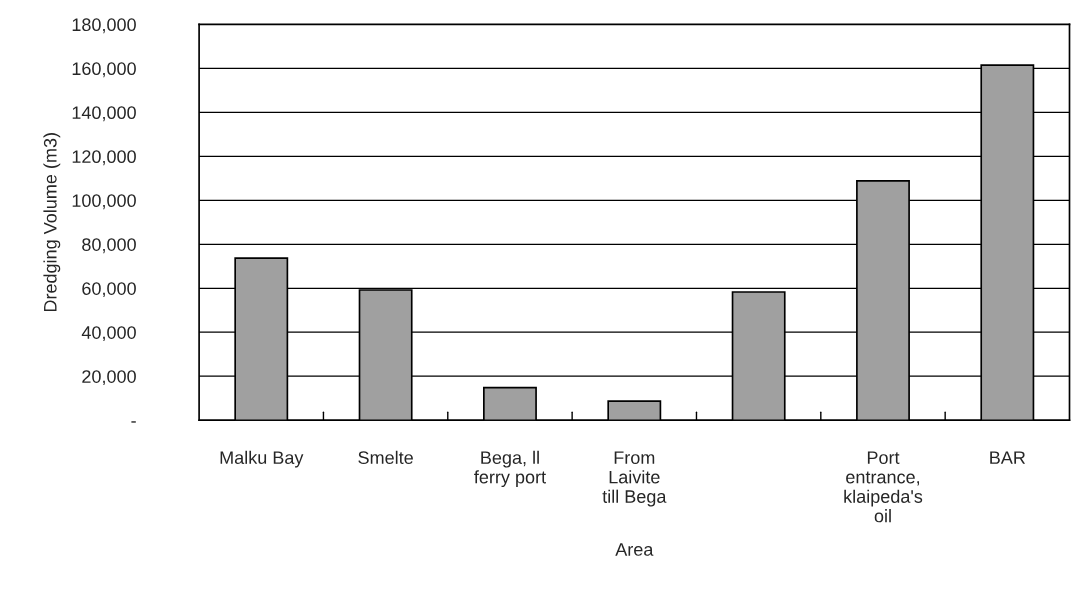  I want to click on y-tick-label: 100,000, so click(104, 202).